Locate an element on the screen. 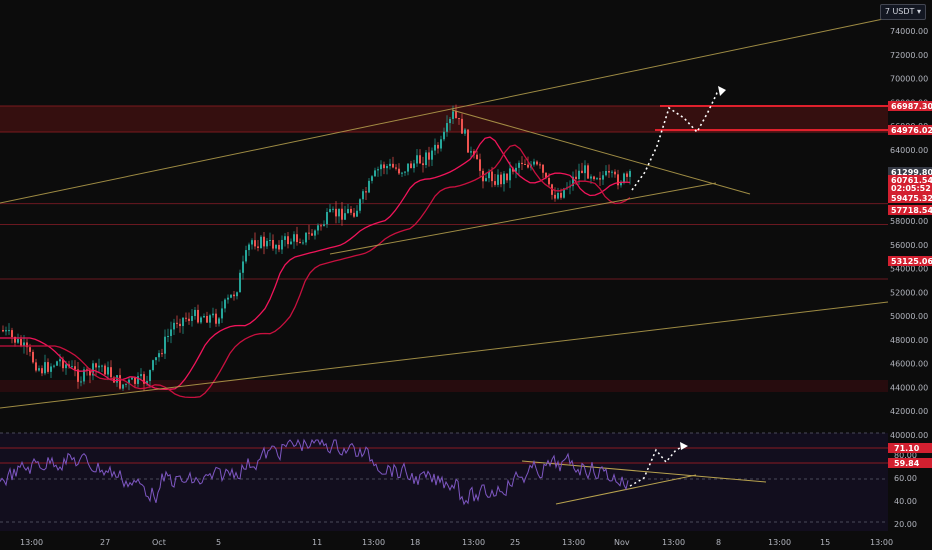  level-59475-badge is located at coordinates (910, 198).